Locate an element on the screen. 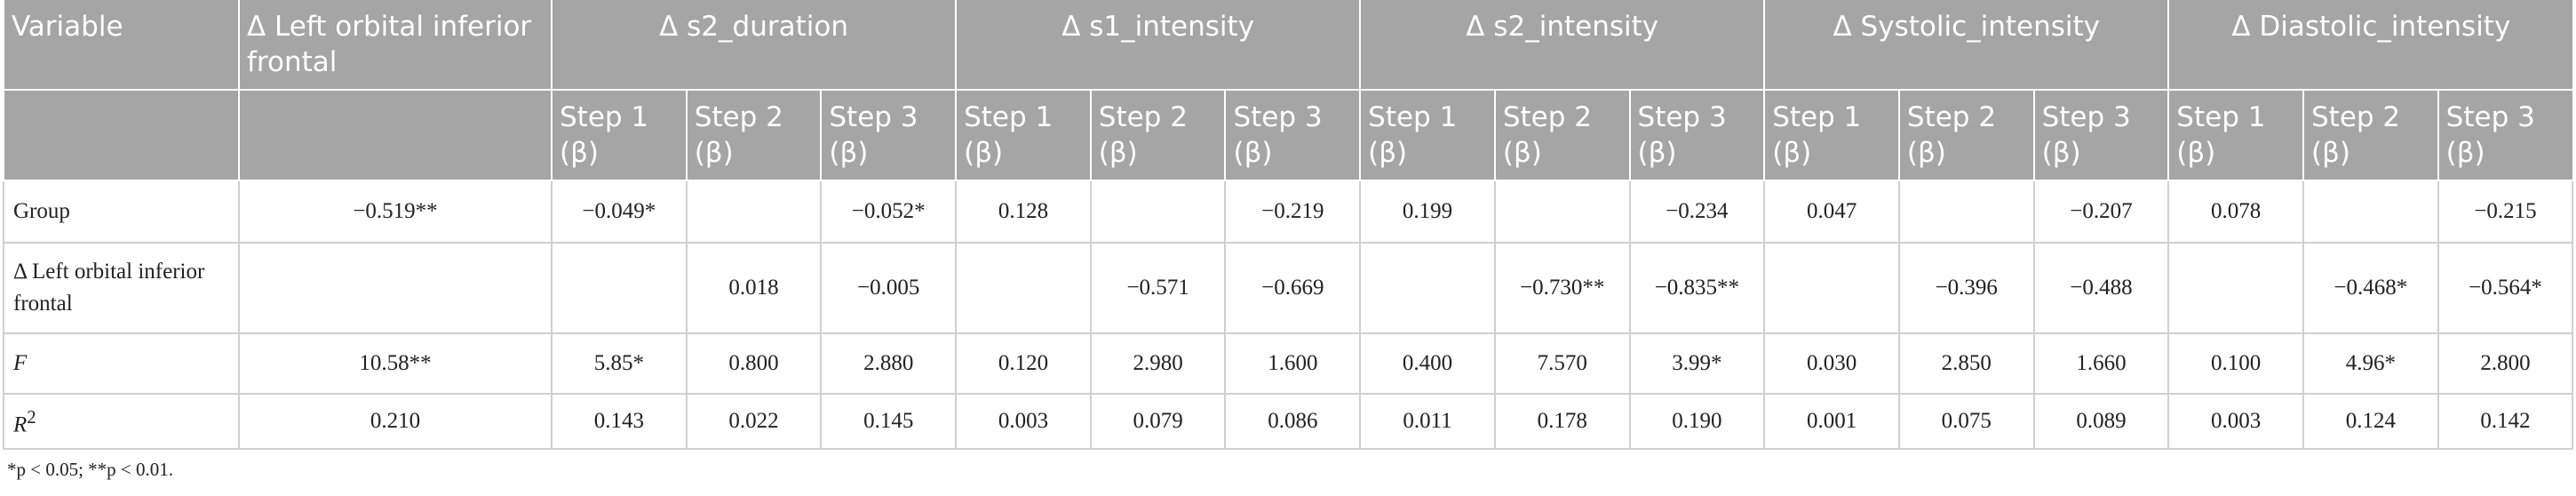 The image size is (2576, 496). cell: 0.011 is located at coordinates (1427, 421).